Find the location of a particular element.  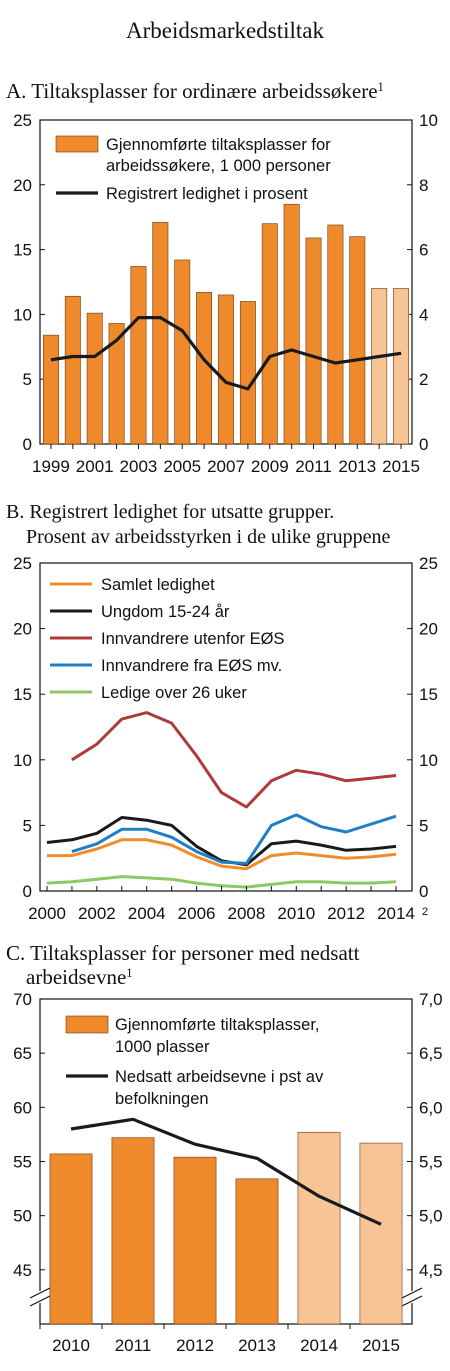

series-line-registrert-ledighet is located at coordinates (226, 353).